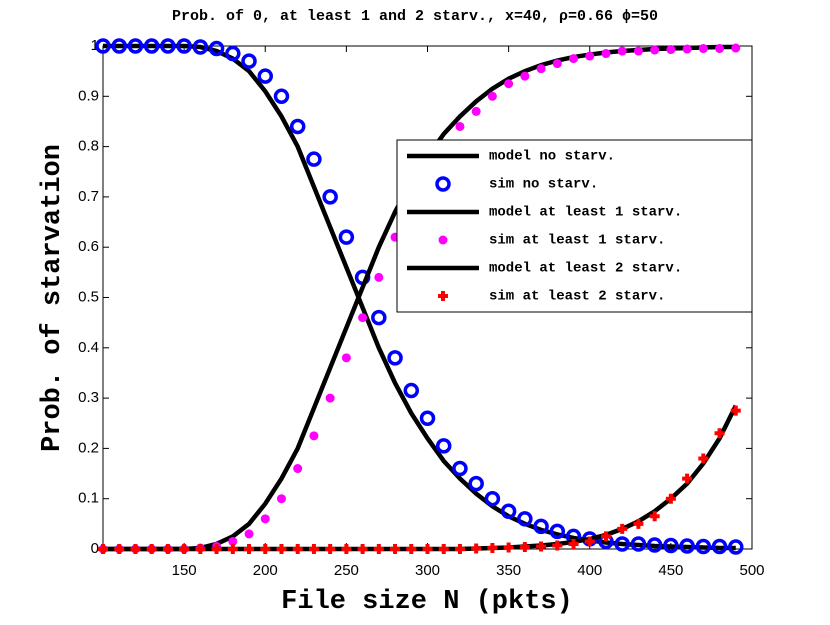 The image size is (830, 625). I want to click on x-axis-label: File size N (pkts), so click(427, 602).